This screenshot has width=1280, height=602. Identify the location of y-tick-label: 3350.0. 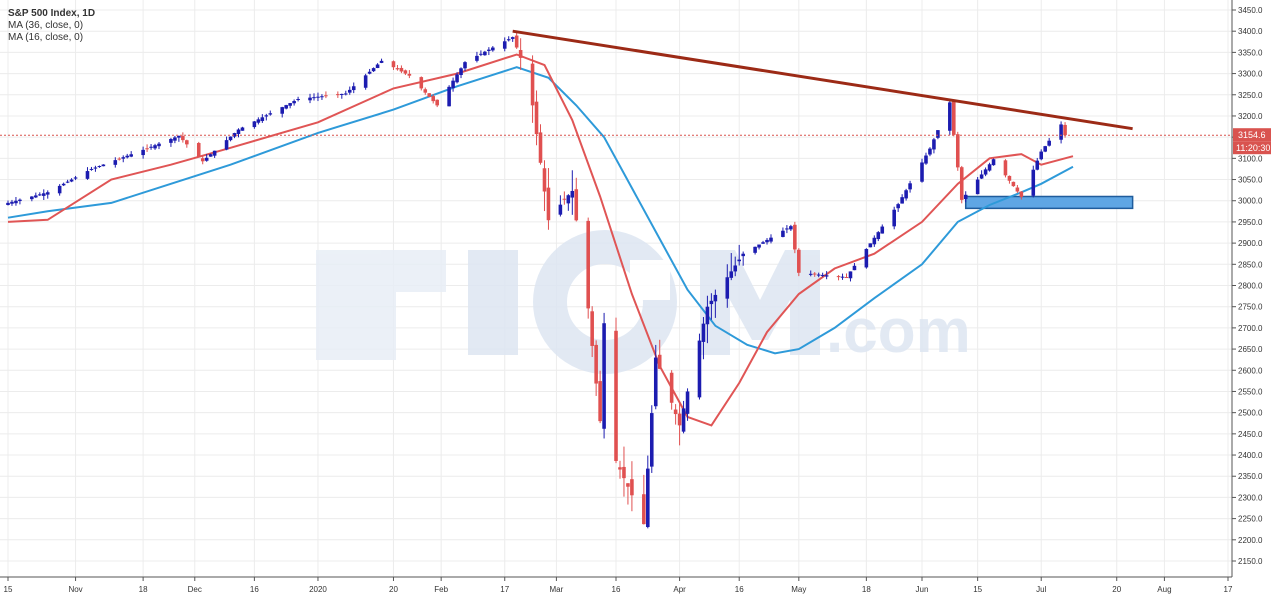
(1250, 52).